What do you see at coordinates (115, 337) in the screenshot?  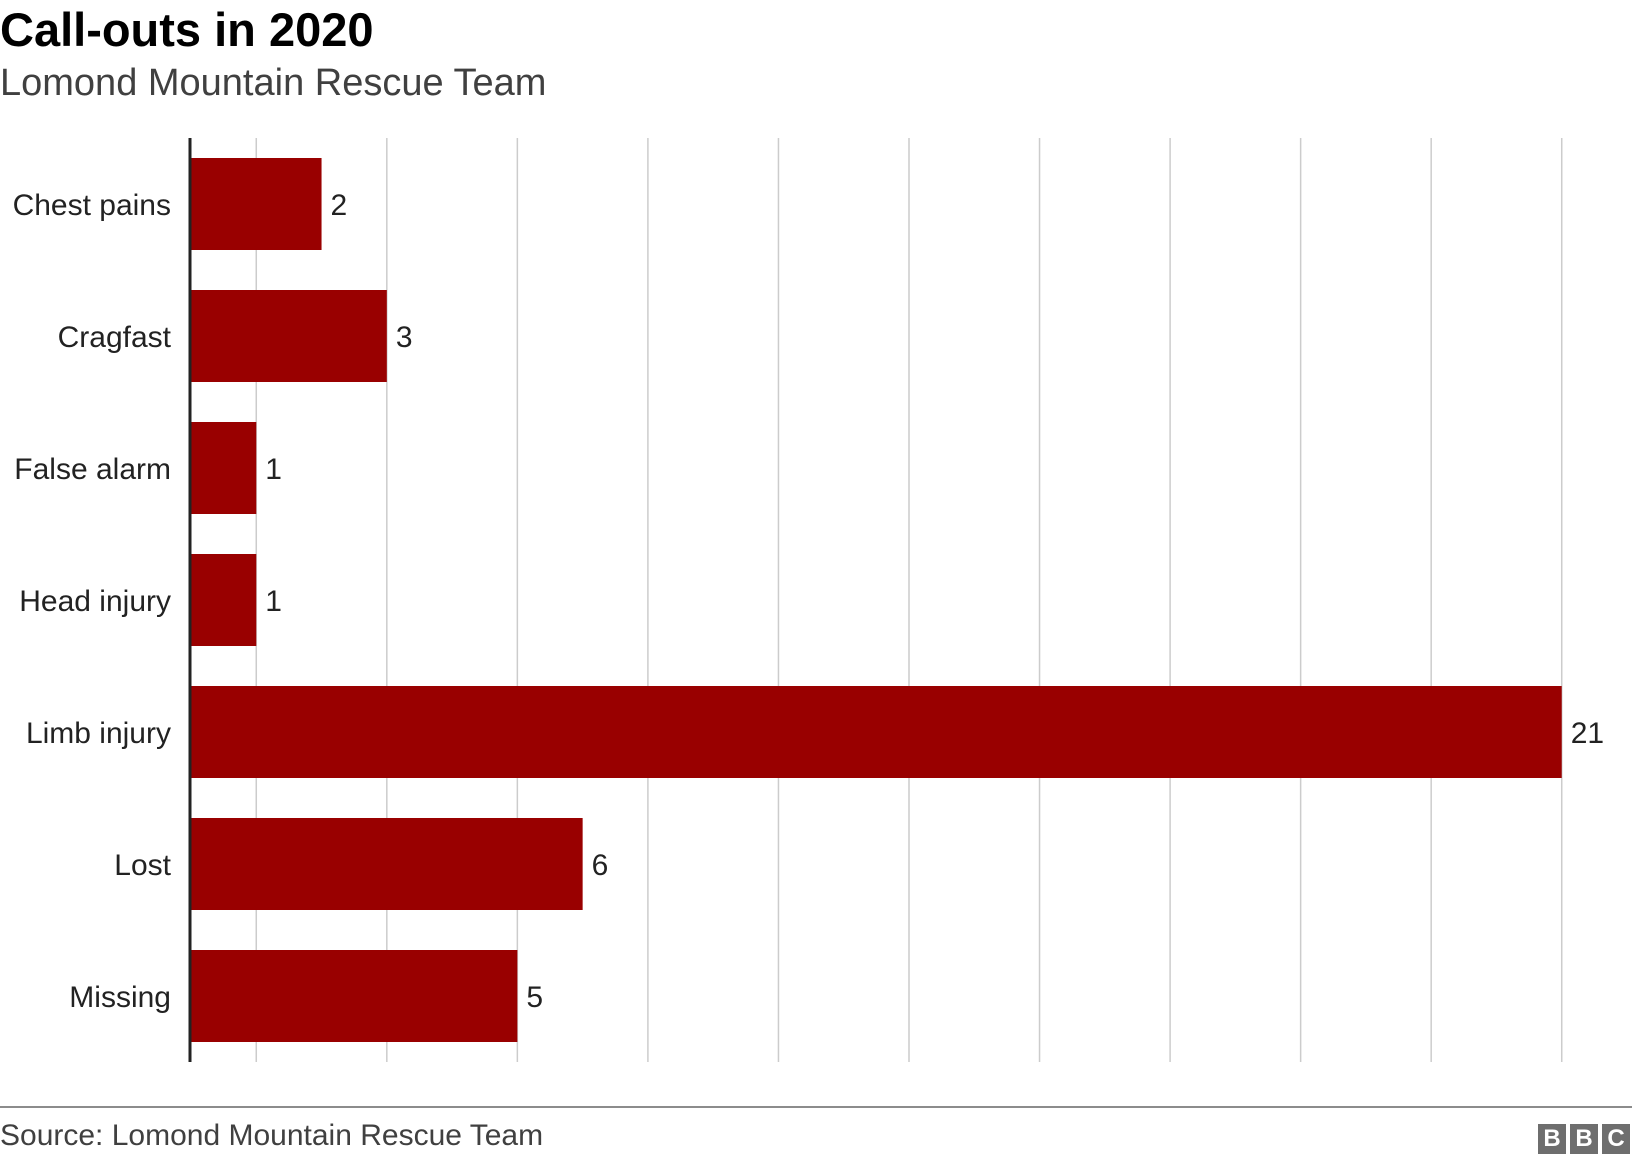 I see `category-label: Cragfast` at bounding box center [115, 337].